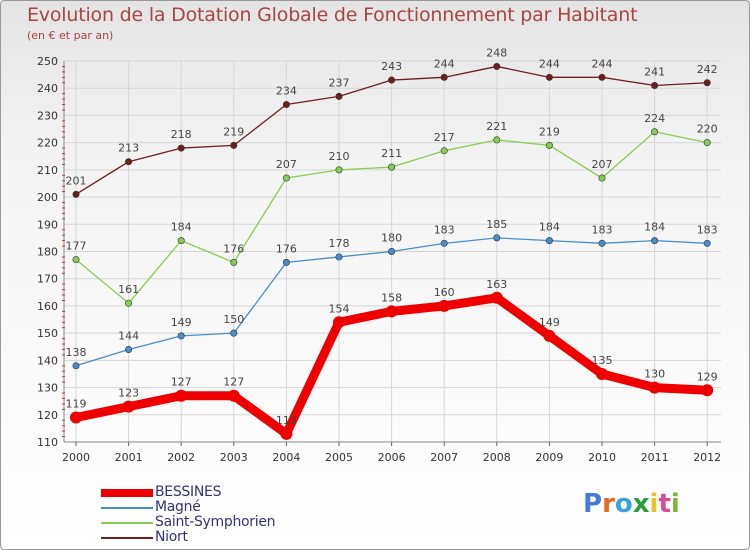 The width and height of the screenshot is (750, 550). Describe the element at coordinates (339, 457) in the screenshot. I see `x-tick-label: 2005` at that location.